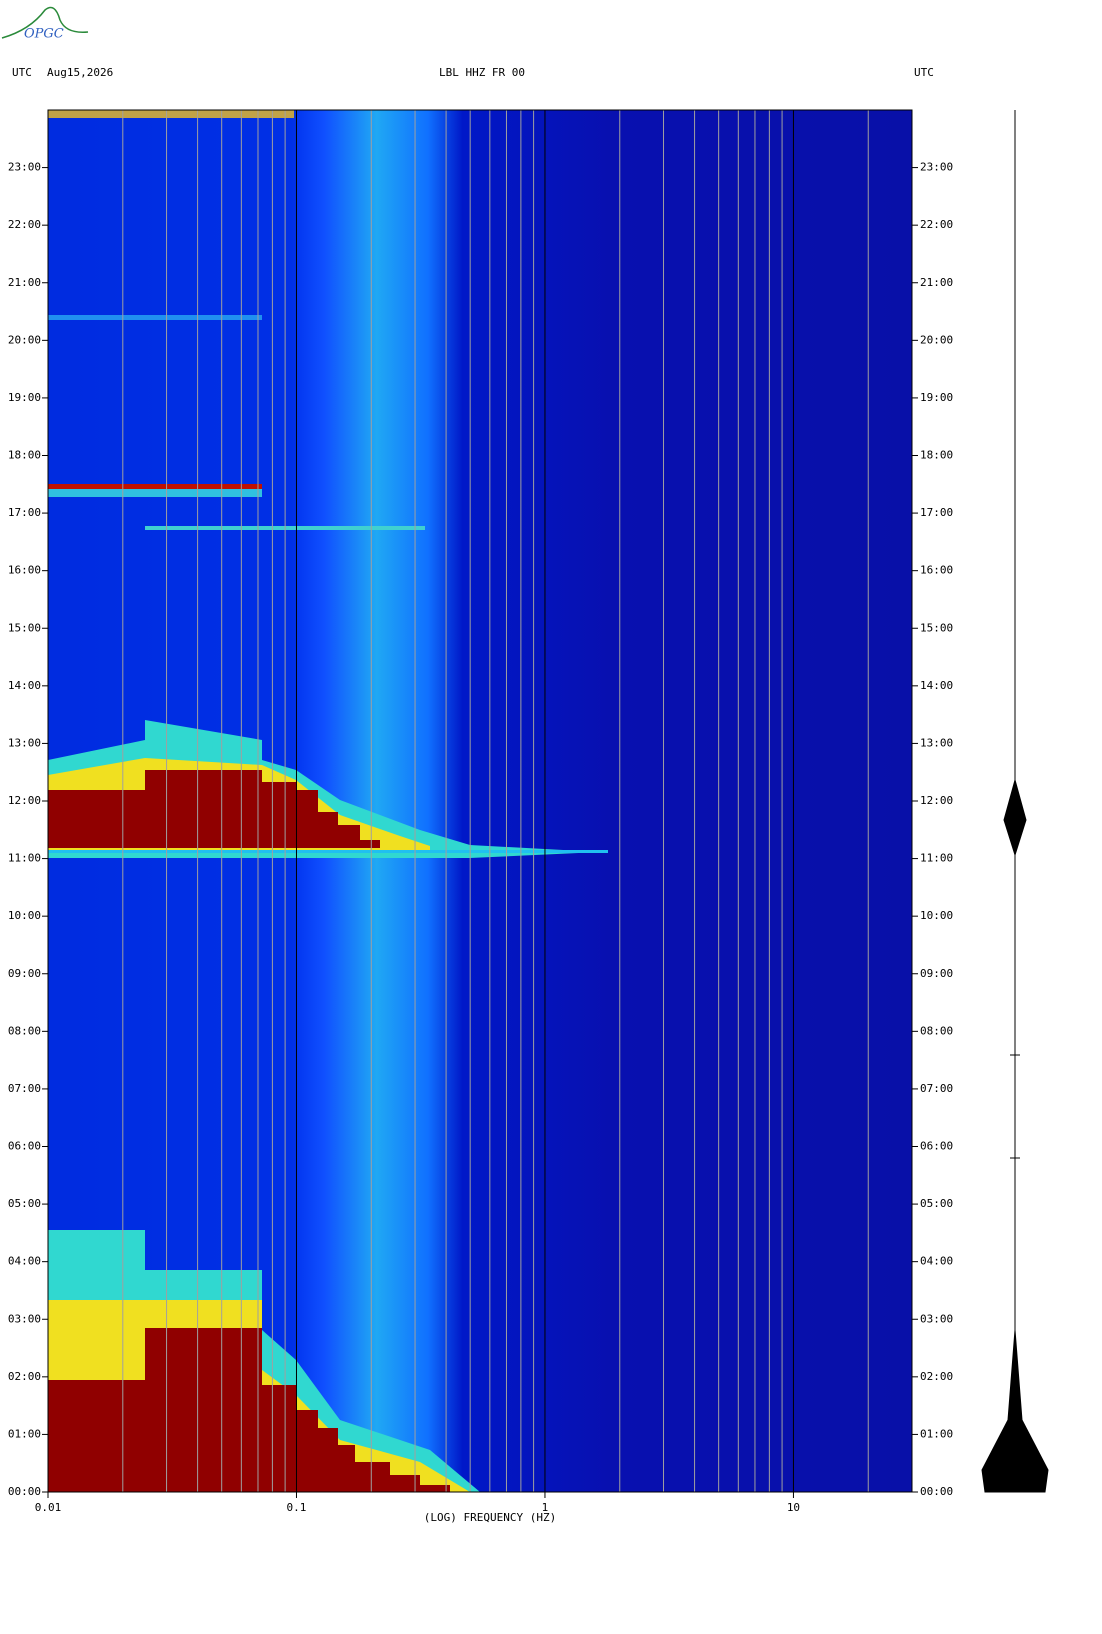 Image resolution: width=1102 pixels, height=1634 pixels. I want to click on logo: OPGC, so click(44, 34).